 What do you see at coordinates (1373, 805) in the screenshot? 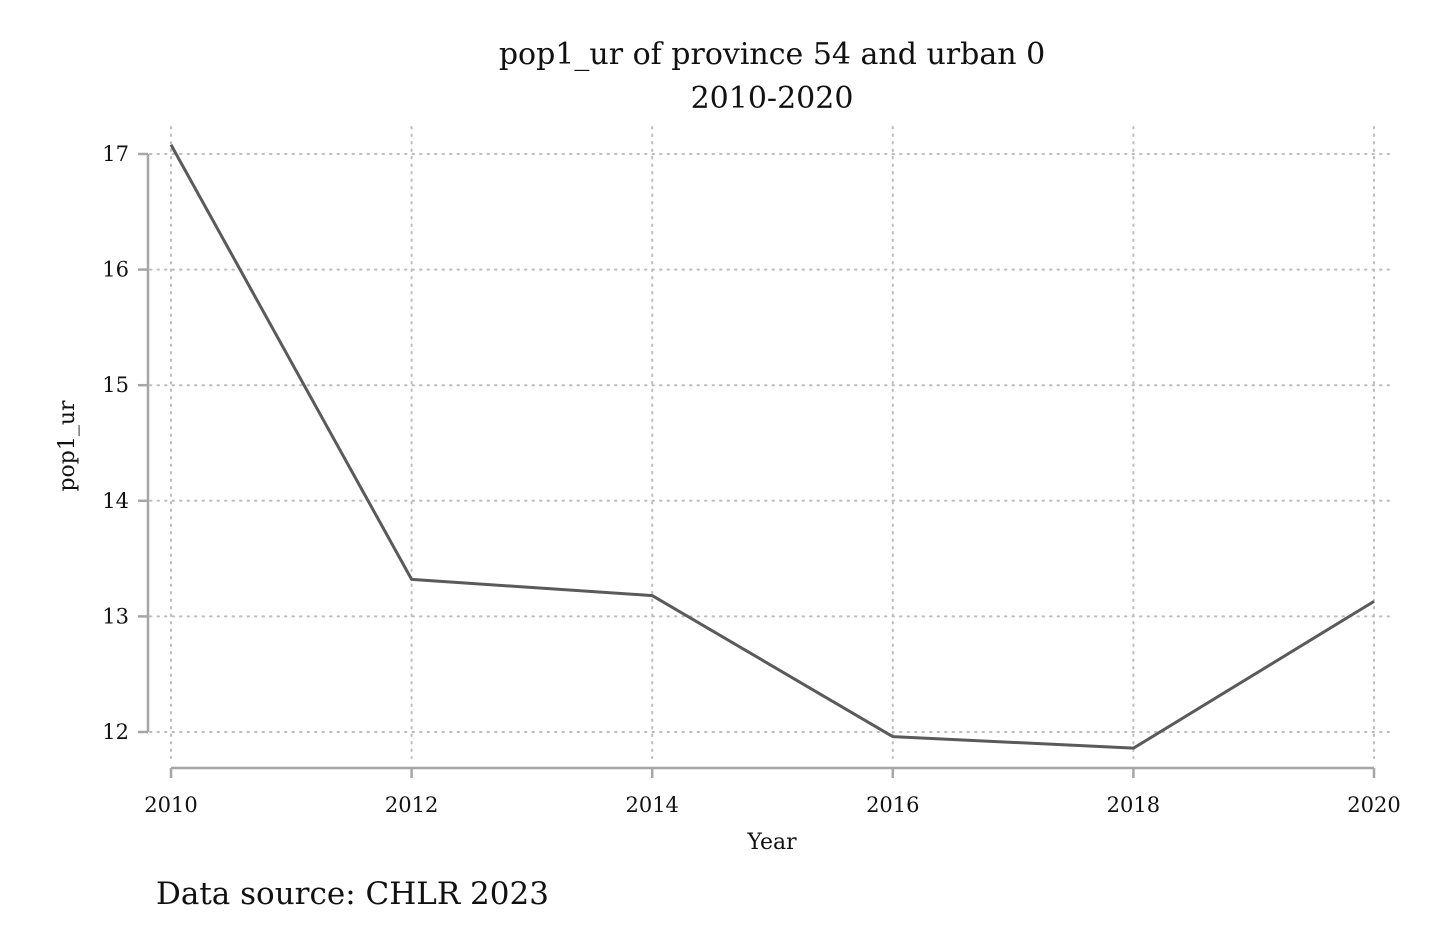
I see `x-tick-label: 2020` at bounding box center [1373, 805].